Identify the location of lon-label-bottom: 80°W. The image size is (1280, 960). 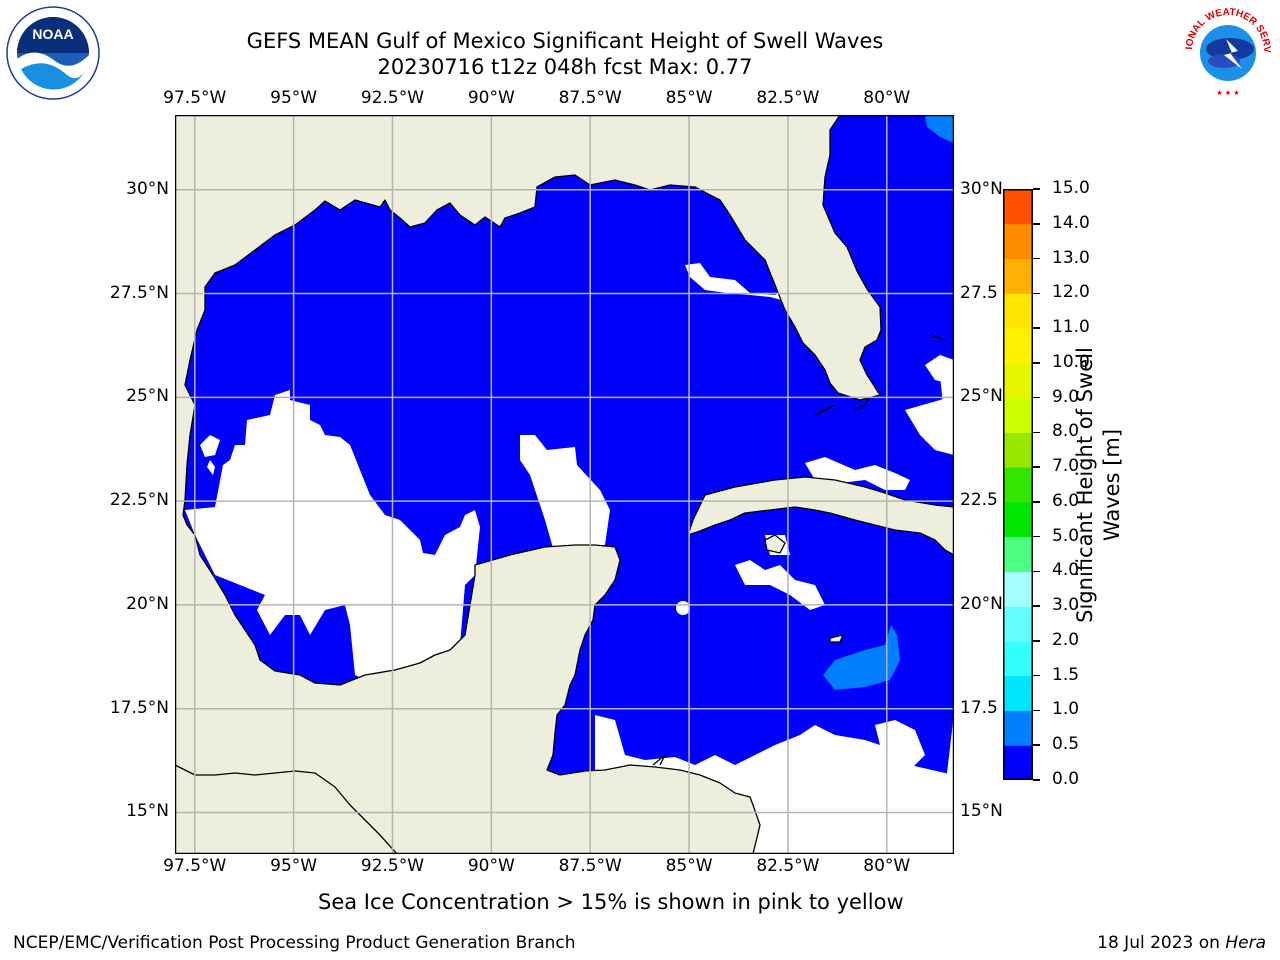
(887, 866).